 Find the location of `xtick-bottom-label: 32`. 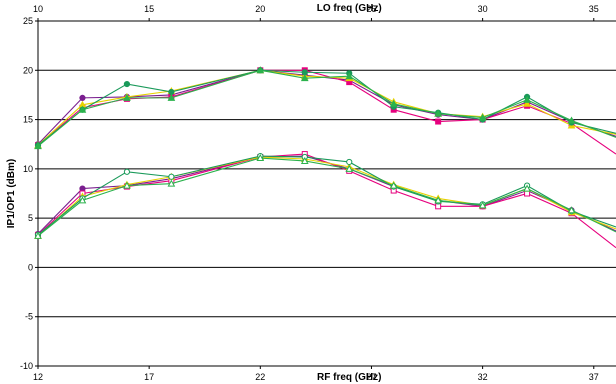

xtick-bottom-label: 32 is located at coordinates (483, 377).